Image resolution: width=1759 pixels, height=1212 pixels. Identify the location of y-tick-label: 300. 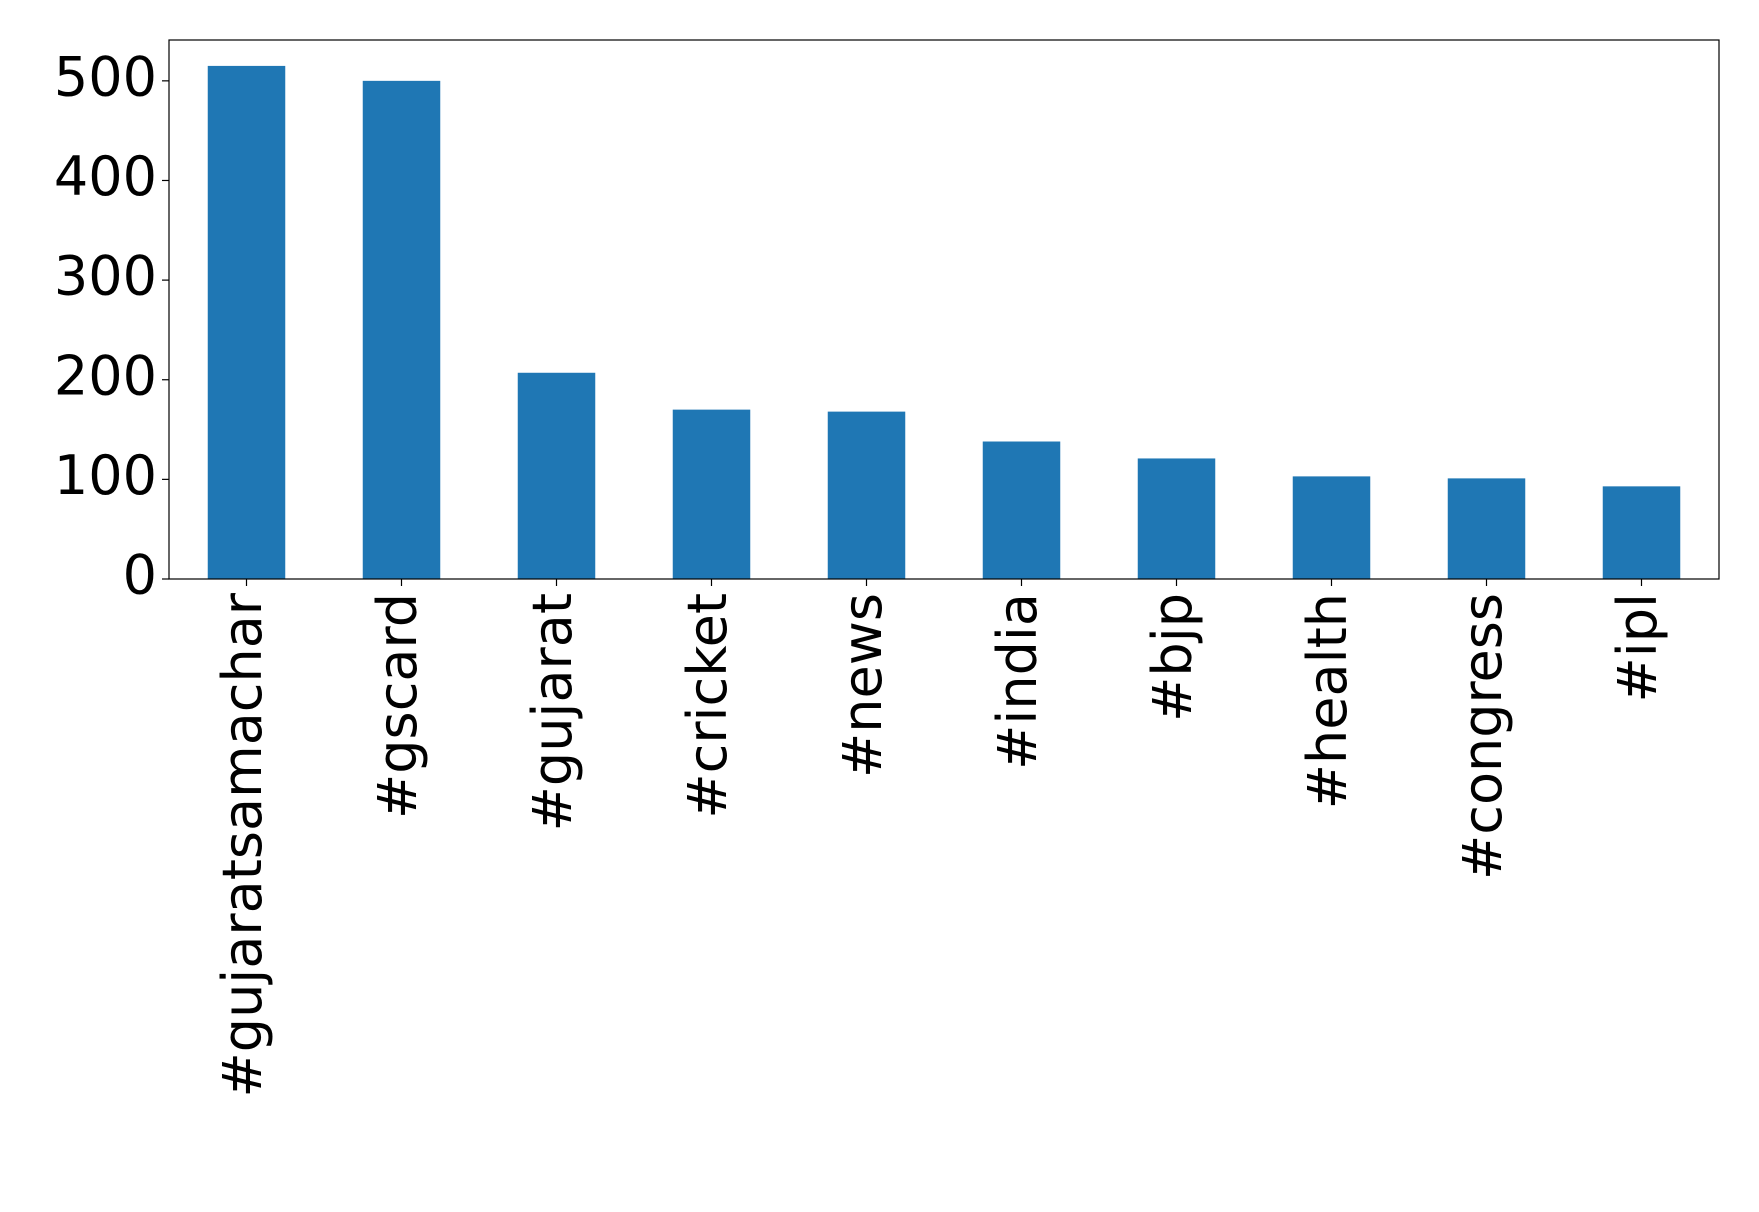
(105, 276).